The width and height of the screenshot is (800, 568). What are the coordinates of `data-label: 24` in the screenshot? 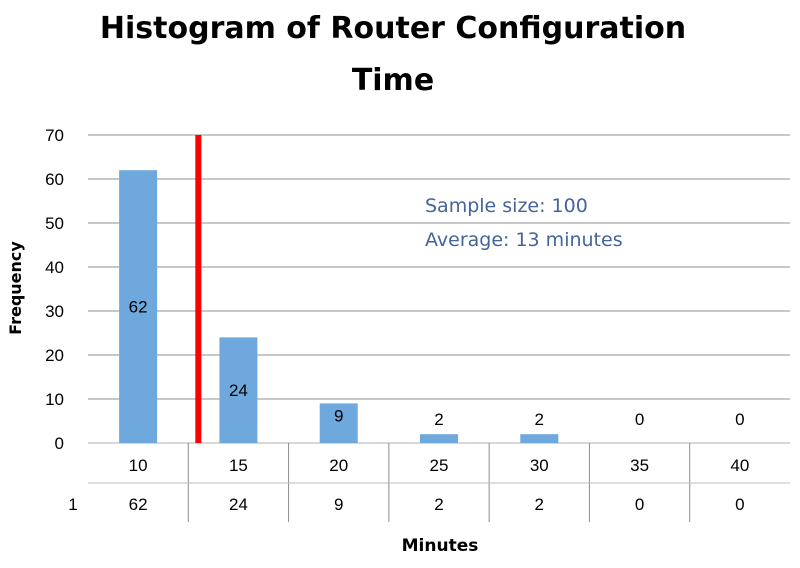 It's located at (238, 390).